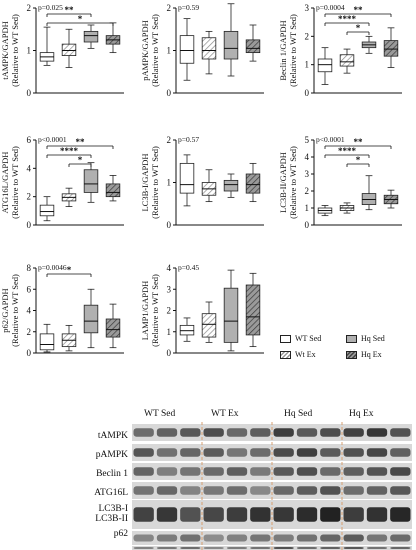 The height and width of the screenshot is (550, 416). What do you see at coordinates (283, 50) in the screenshot?
I see `y-axis-label: Beclin 1/GAPDH` at bounding box center [283, 50].